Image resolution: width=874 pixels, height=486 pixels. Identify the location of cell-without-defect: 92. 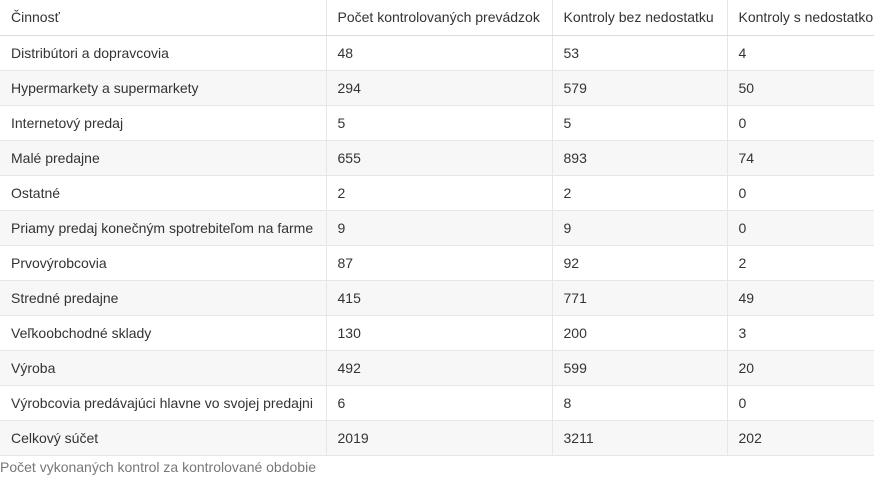
(640, 263).